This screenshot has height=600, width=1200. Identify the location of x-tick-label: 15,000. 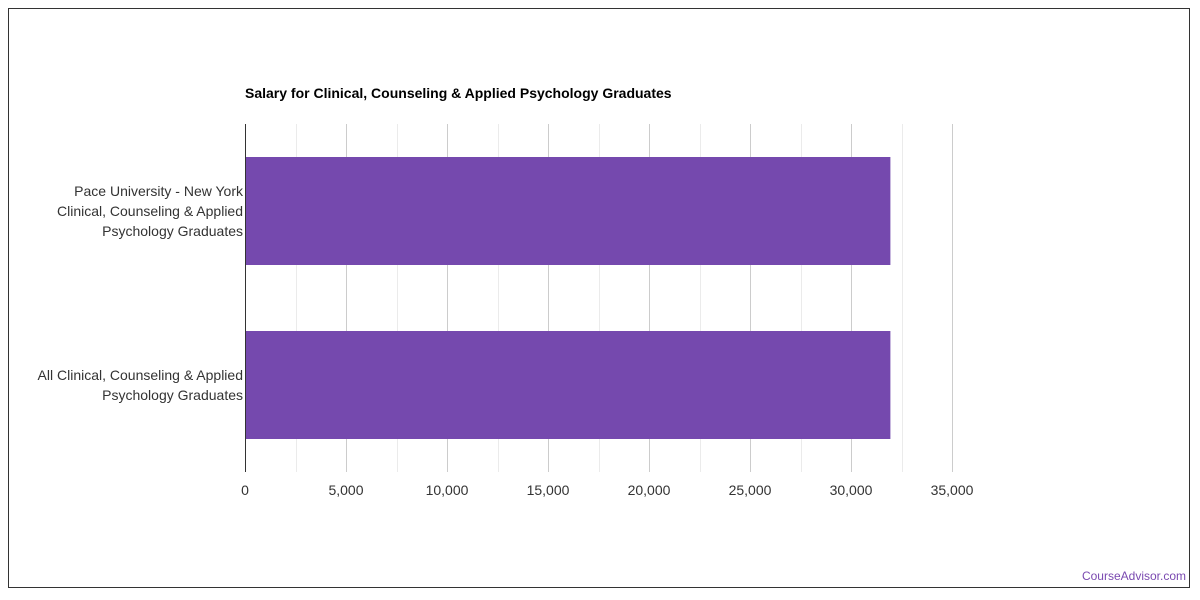
(548, 490).